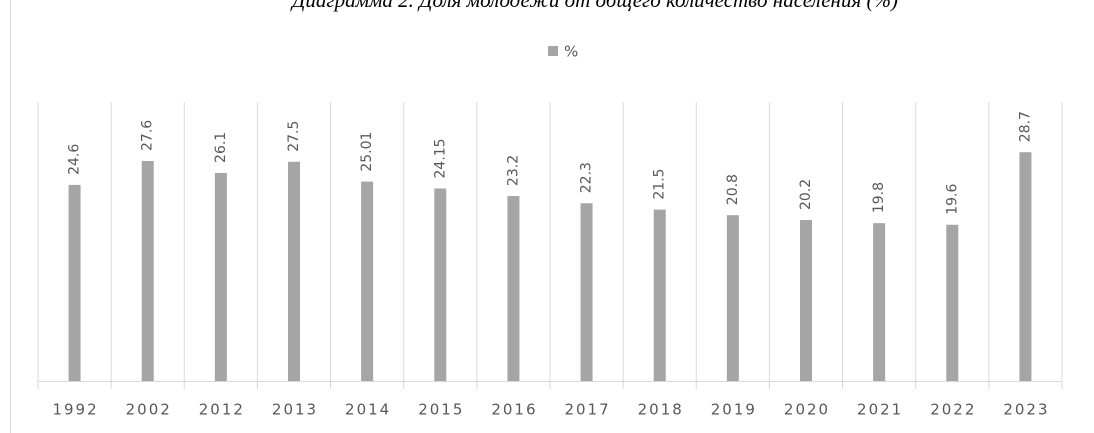  I want to click on x-tick-label: 2016, so click(514, 410).